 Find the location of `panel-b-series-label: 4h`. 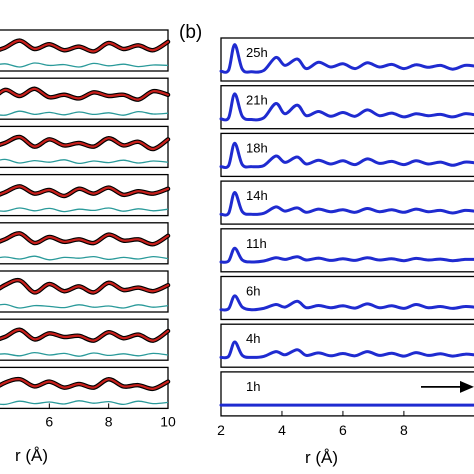

panel-b-series-label: 4h is located at coordinates (253, 338).